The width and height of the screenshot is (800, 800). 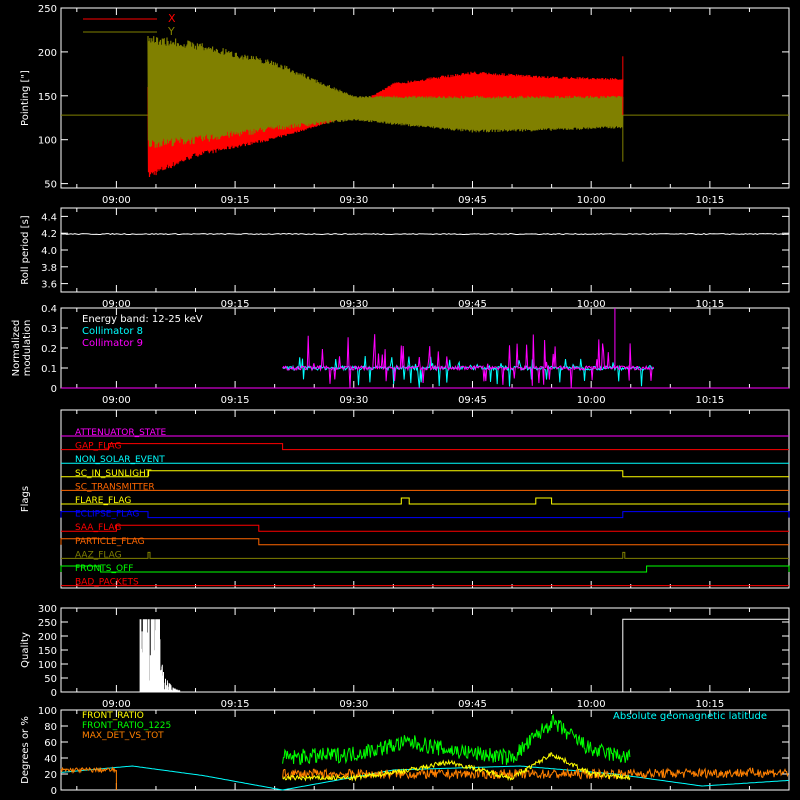 I want to click on flag-label-flare-flag: FLARE_FLAG, so click(x=103, y=501).